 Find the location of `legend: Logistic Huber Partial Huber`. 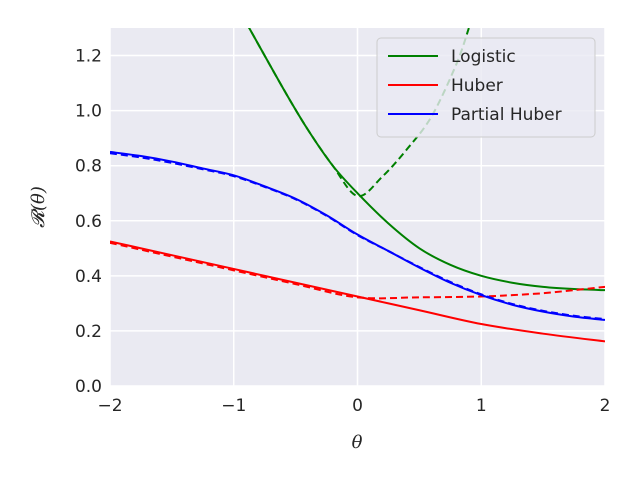

legend: Logistic Huber Partial Huber is located at coordinates (486, 87).